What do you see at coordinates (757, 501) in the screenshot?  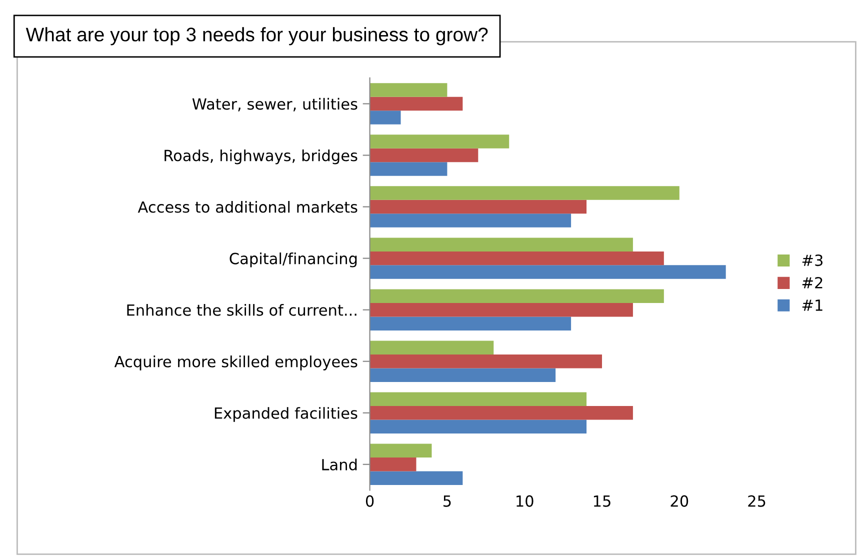 I see `x-tick-label: 25` at bounding box center [757, 501].